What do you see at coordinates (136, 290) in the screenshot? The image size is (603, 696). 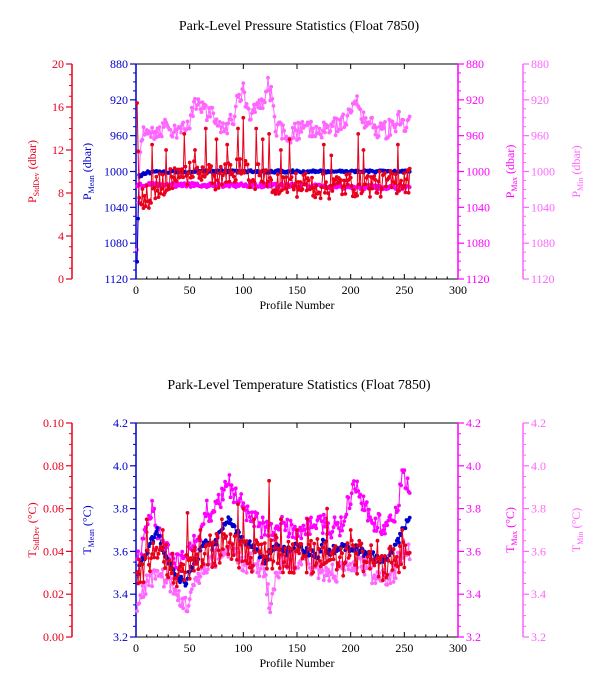 I see `x-tick-label: 0` at bounding box center [136, 290].